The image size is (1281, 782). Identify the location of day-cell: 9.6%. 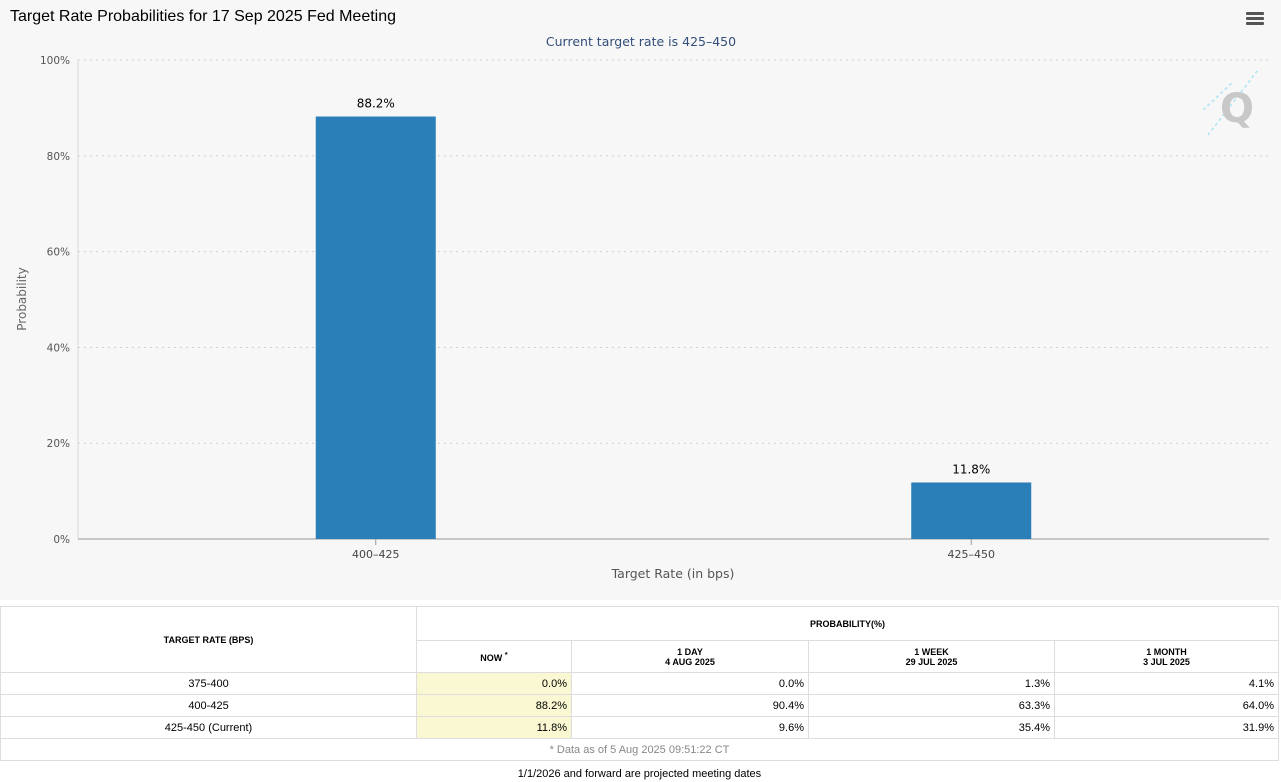
(690, 727).